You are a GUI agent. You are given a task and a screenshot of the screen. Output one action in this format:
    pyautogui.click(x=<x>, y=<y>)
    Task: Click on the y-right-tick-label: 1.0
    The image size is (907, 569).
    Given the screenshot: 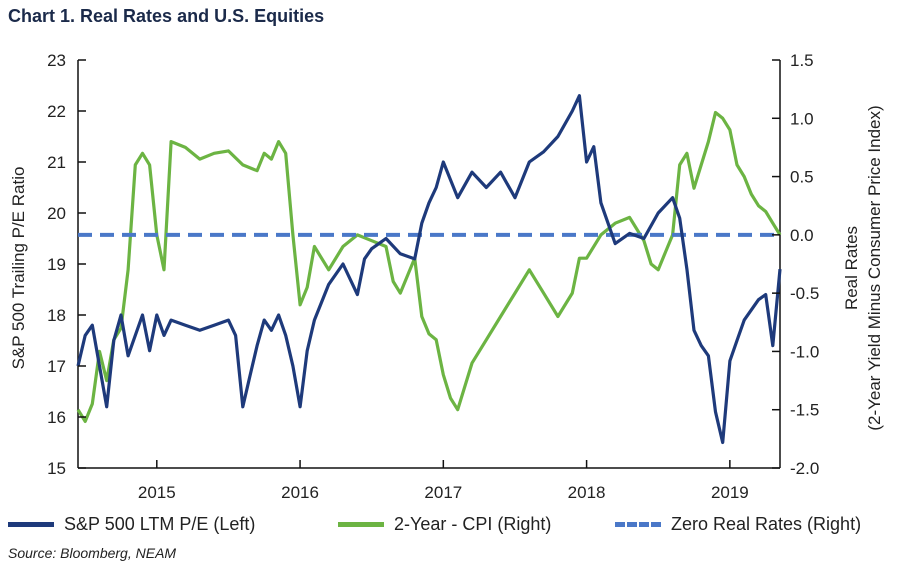 What is the action you would take?
    pyautogui.click(x=802, y=118)
    